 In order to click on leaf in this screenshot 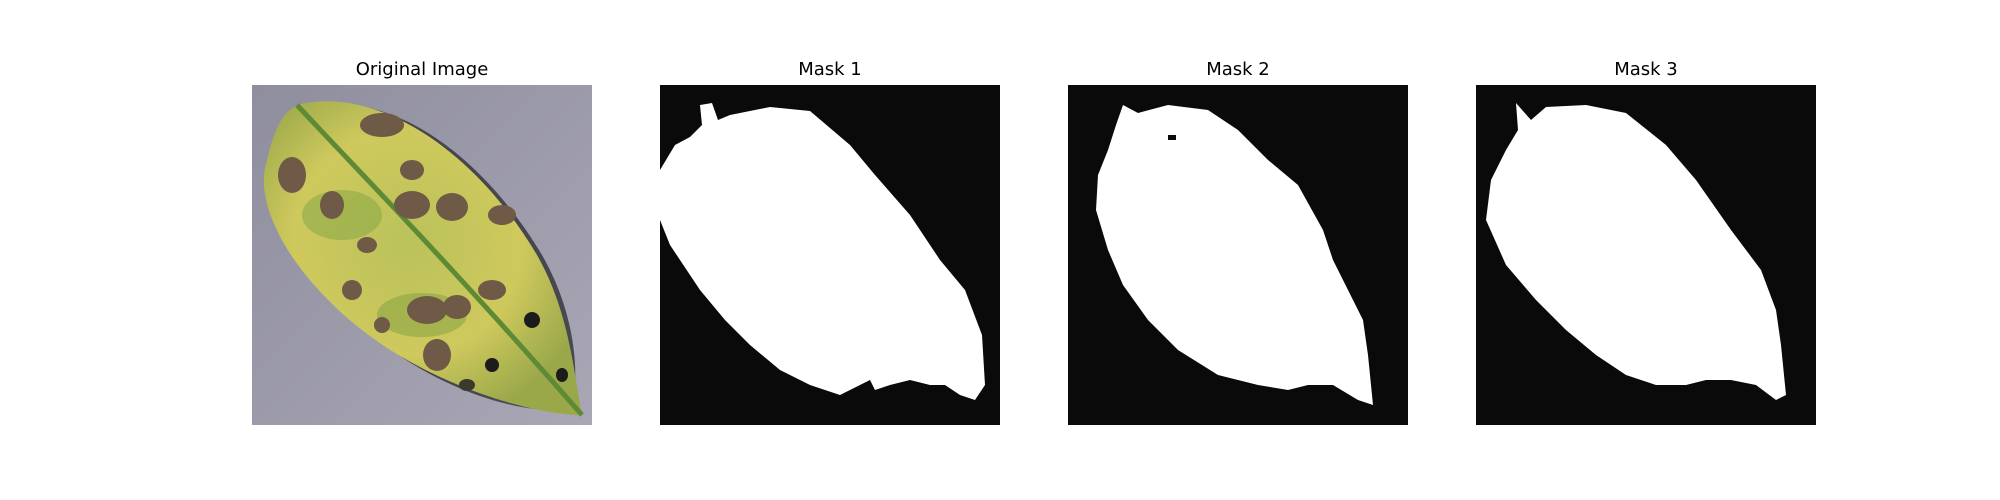, I will do `click(422, 258)`.